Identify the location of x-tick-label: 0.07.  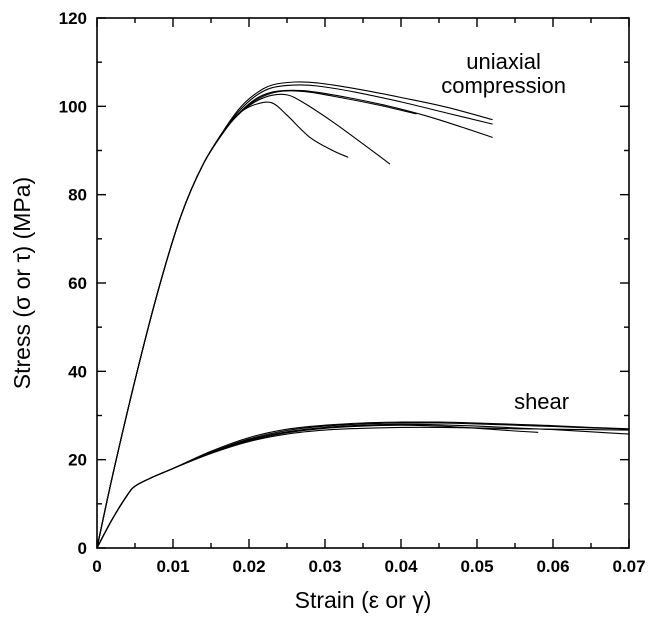
(628, 566).